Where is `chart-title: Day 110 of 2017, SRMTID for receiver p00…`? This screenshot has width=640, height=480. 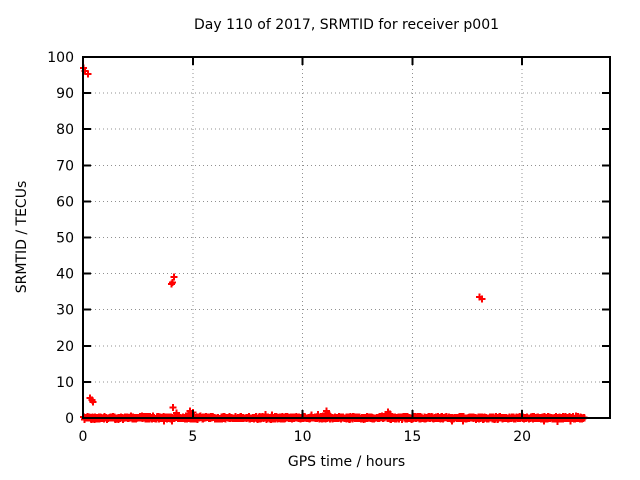
chart-title: Day 110 of 2017, SRMTID for receiver p00… is located at coordinates (346, 25).